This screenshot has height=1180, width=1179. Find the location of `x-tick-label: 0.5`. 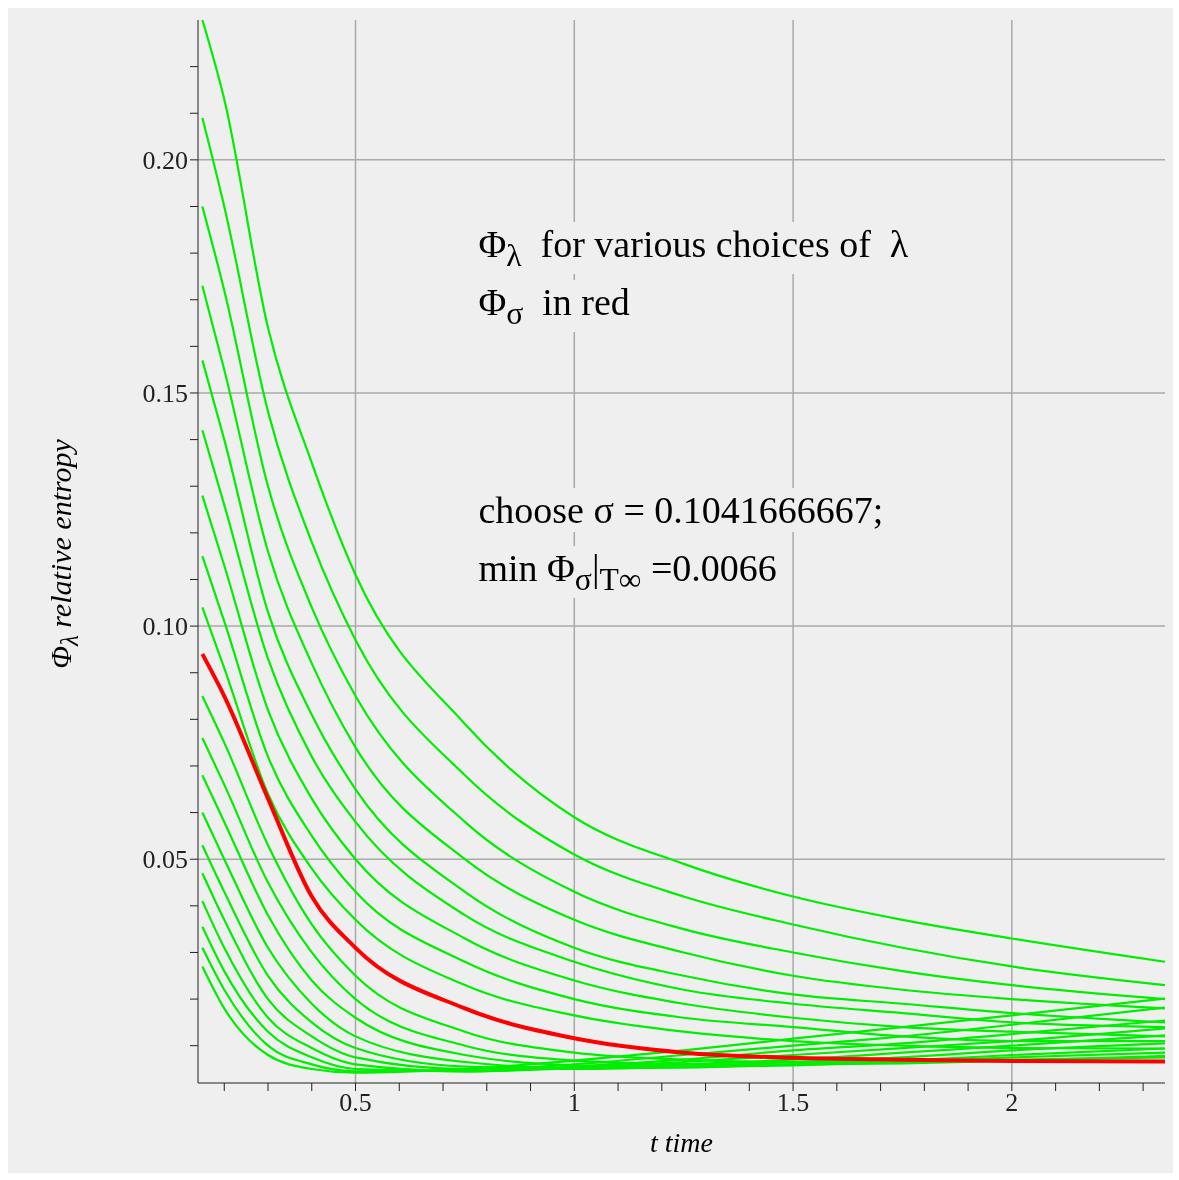

x-tick-label: 0.5 is located at coordinates (355, 1103).